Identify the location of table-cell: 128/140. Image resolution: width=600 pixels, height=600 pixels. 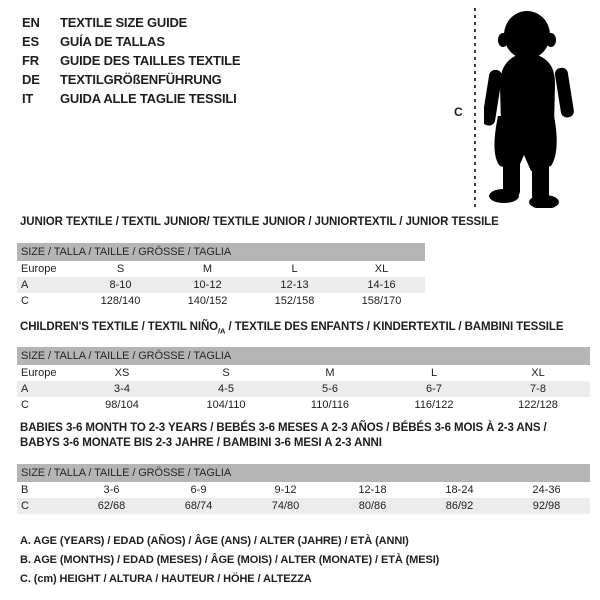
(120, 301).